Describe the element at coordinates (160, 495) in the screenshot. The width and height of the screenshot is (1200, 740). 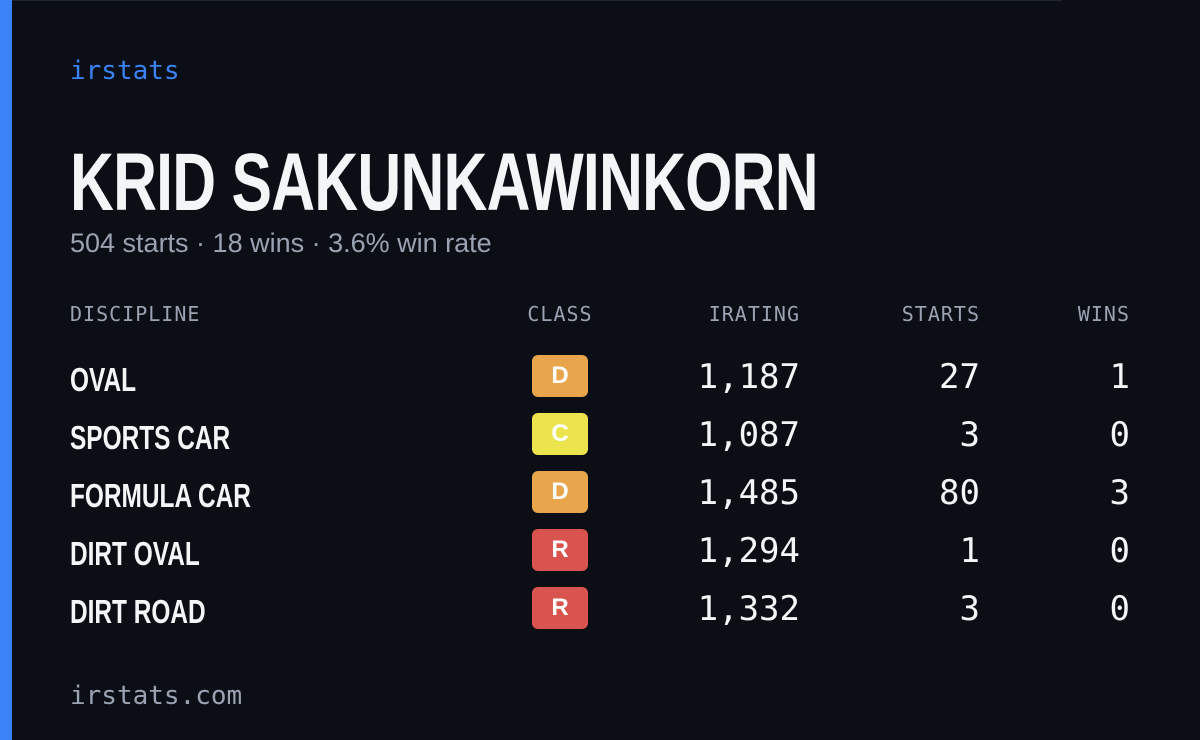
I see `discipline: FORMULA CAR` at that location.